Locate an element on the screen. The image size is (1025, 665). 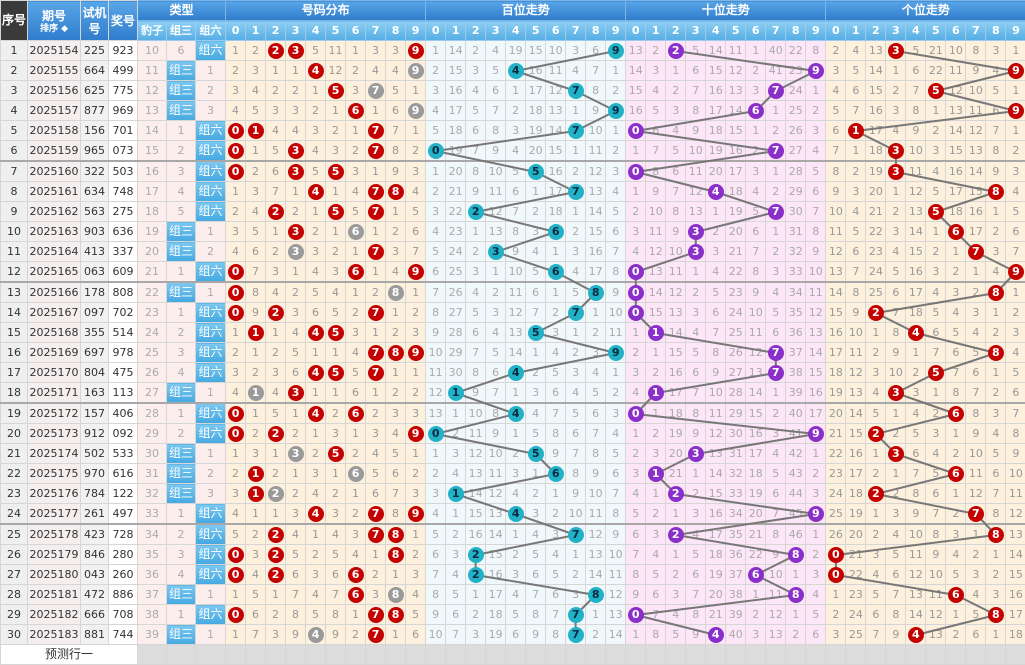
tens-cell: 1 is located at coordinates (656, 332).